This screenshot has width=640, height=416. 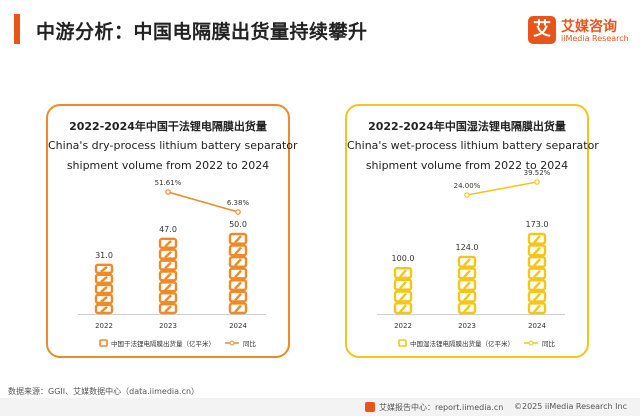 What do you see at coordinates (168, 229) in the screenshot?
I see `bar-value-label: 47.0` at bounding box center [168, 229].